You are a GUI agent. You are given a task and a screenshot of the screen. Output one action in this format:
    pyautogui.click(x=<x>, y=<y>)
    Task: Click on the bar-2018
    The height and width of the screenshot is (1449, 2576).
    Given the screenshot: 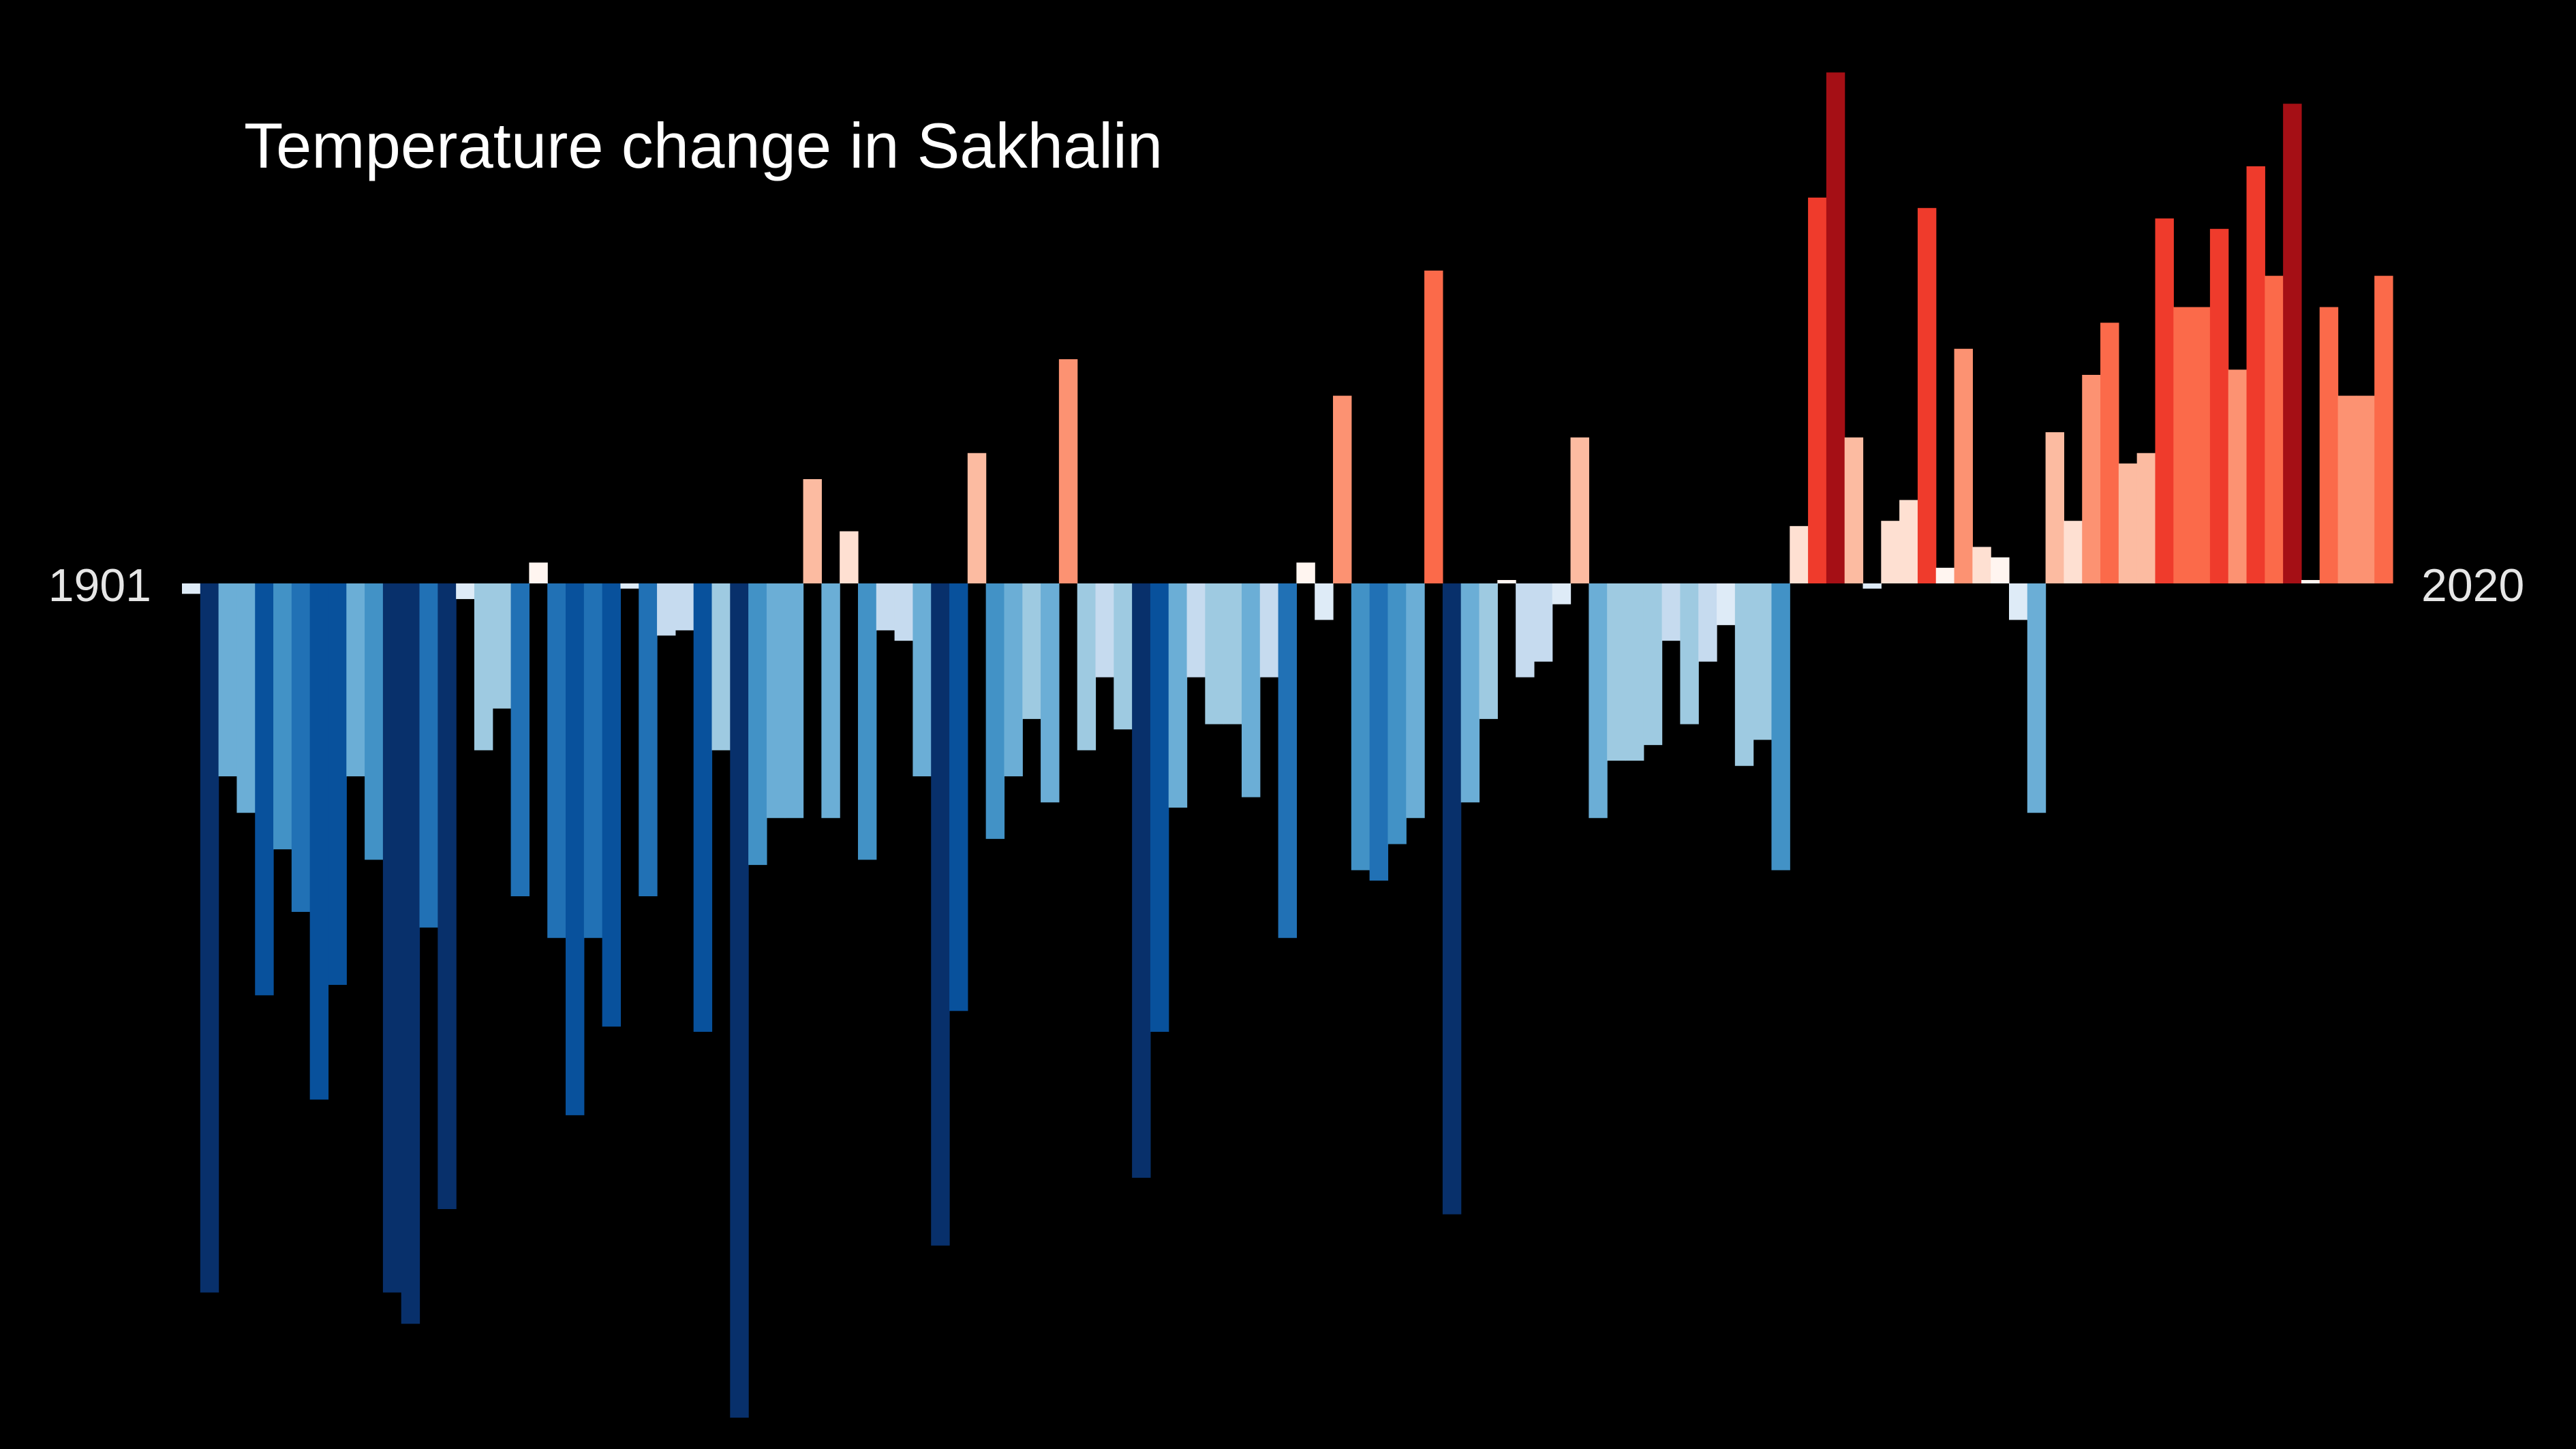 What is the action you would take?
    pyautogui.click(x=2329, y=445)
    